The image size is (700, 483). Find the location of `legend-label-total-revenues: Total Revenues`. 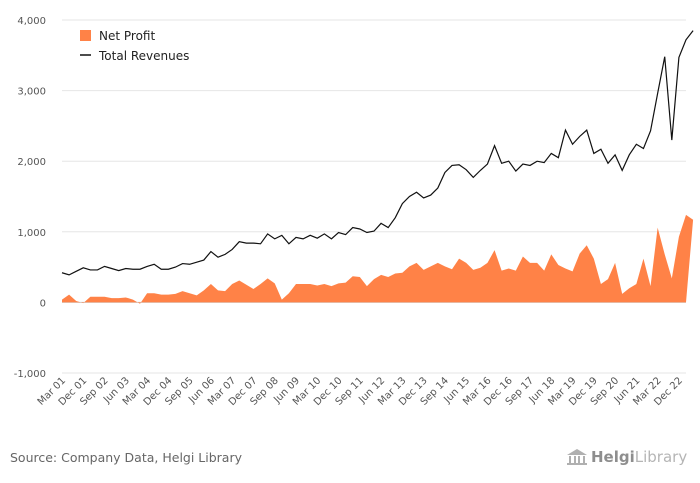

legend-label-total-revenues: Total Revenues is located at coordinates (143, 56).